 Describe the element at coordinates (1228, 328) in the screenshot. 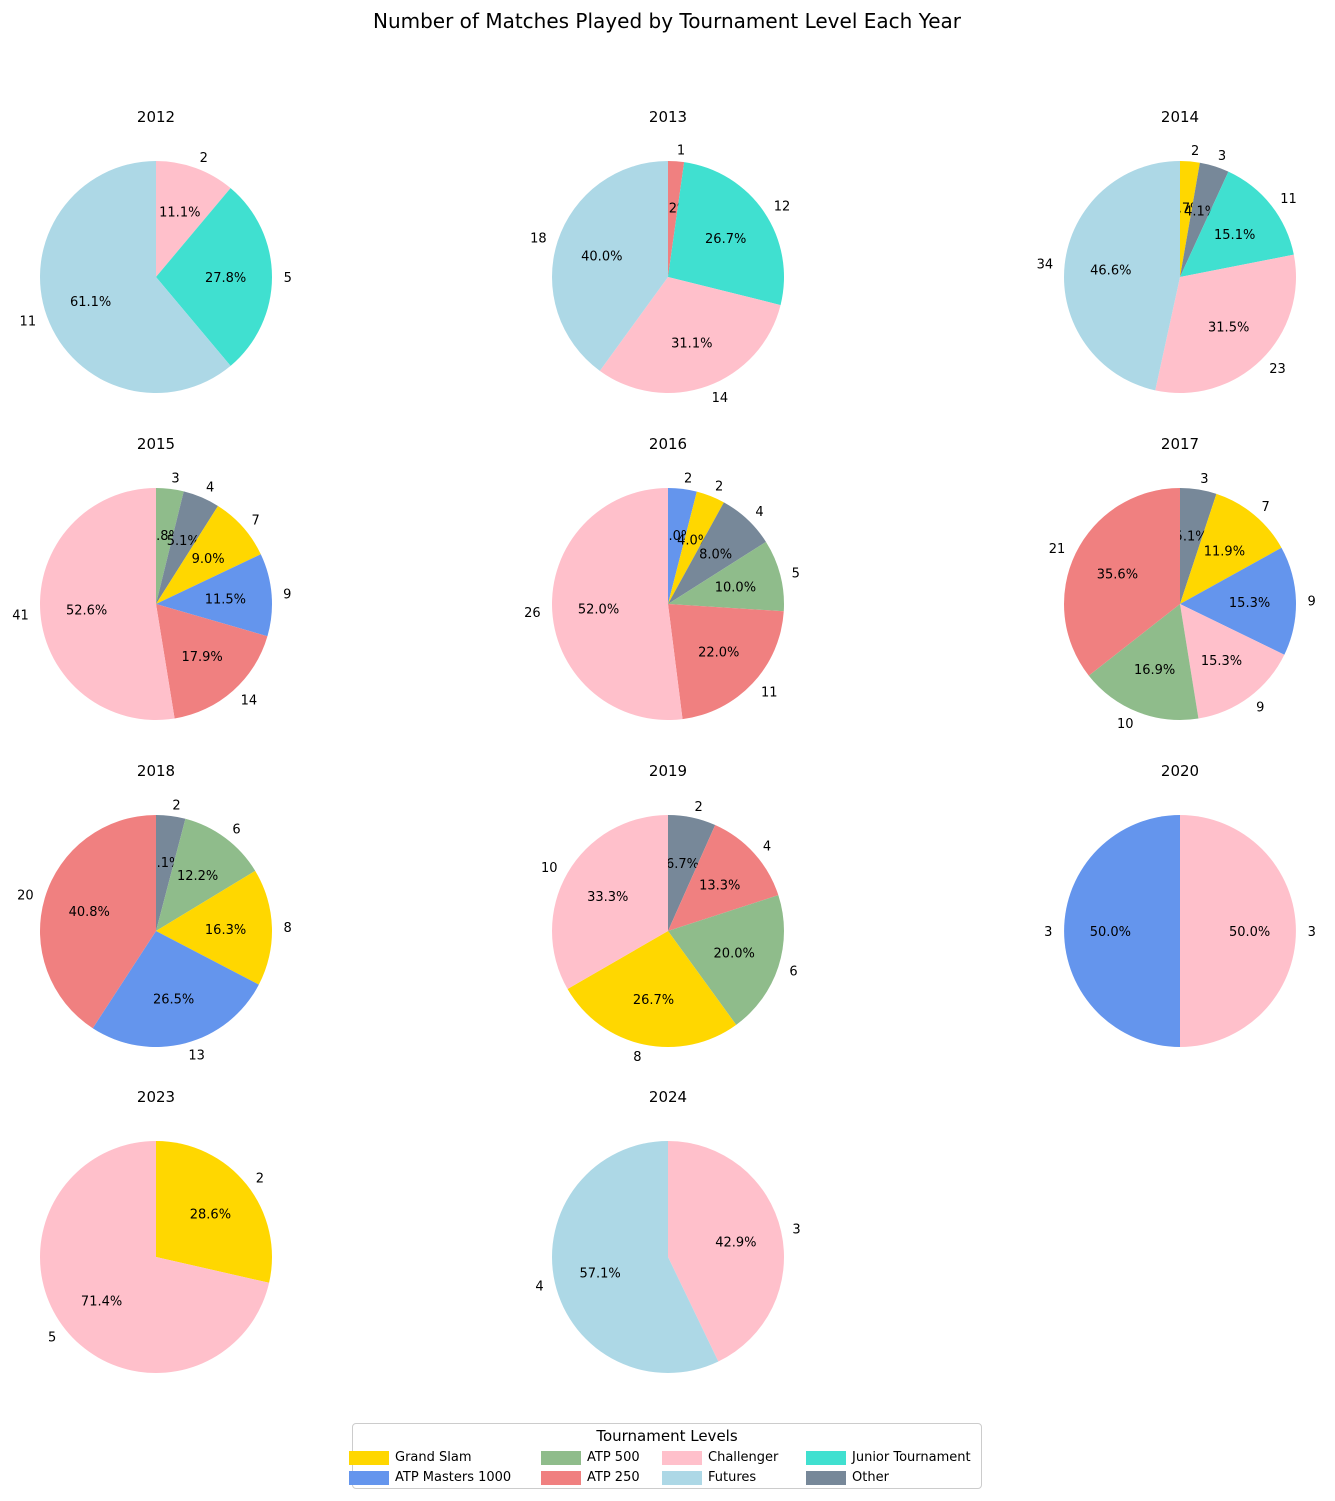

I see `pie-pct-label: 31.5%` at that location.